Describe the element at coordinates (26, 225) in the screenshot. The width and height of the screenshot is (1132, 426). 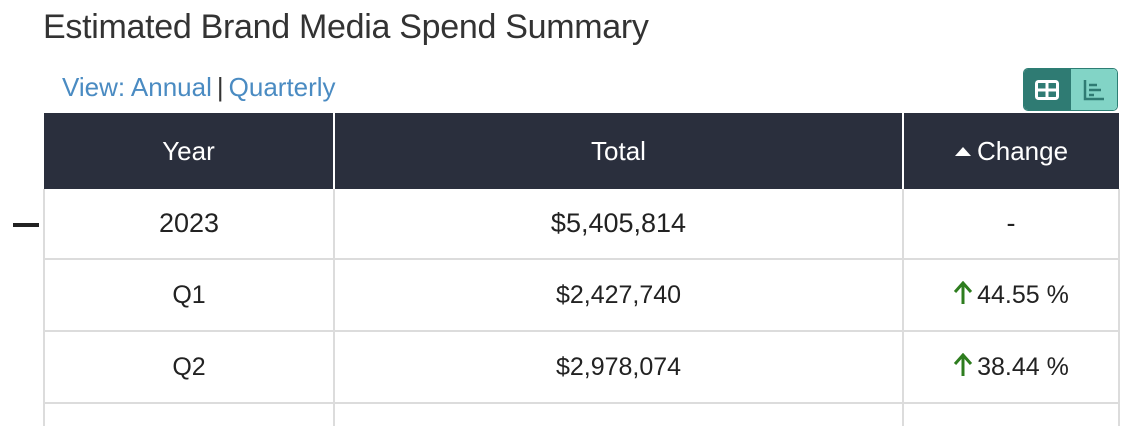
I see `collapse-year-button` at that location.